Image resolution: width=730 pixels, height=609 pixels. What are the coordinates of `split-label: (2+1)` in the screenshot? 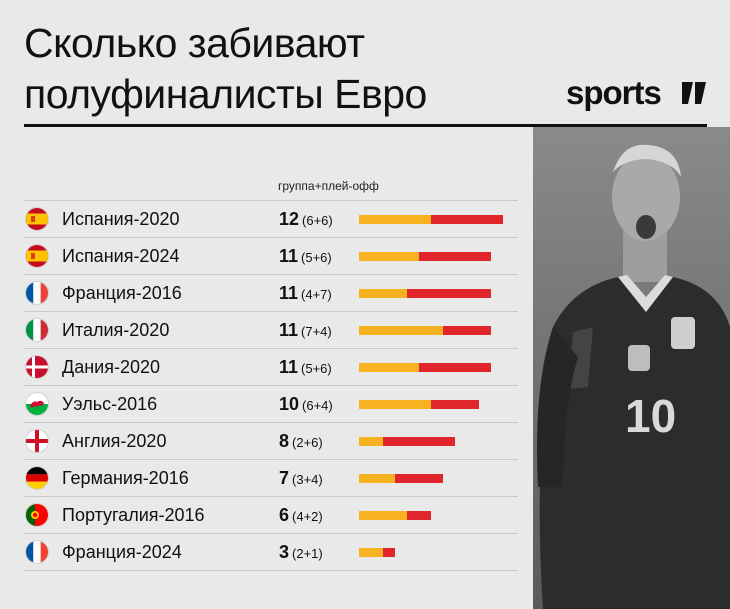 It's located at (307, 553).